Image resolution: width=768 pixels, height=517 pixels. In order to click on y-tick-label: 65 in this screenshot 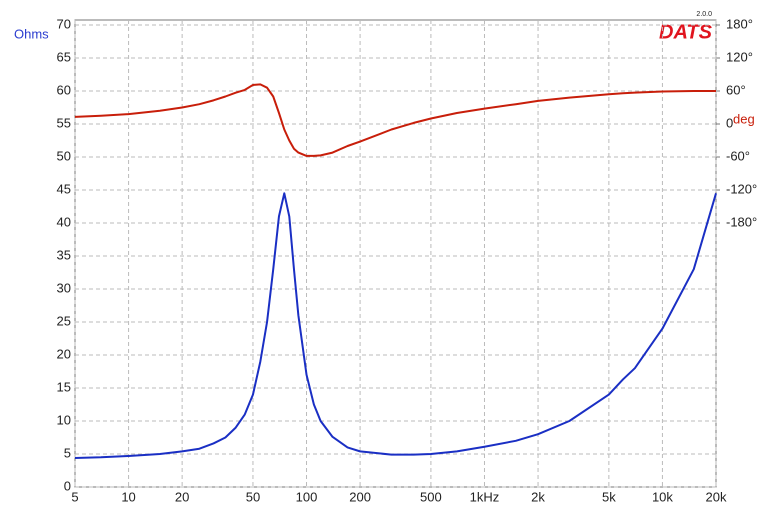, I will do `click(64, 56)`.